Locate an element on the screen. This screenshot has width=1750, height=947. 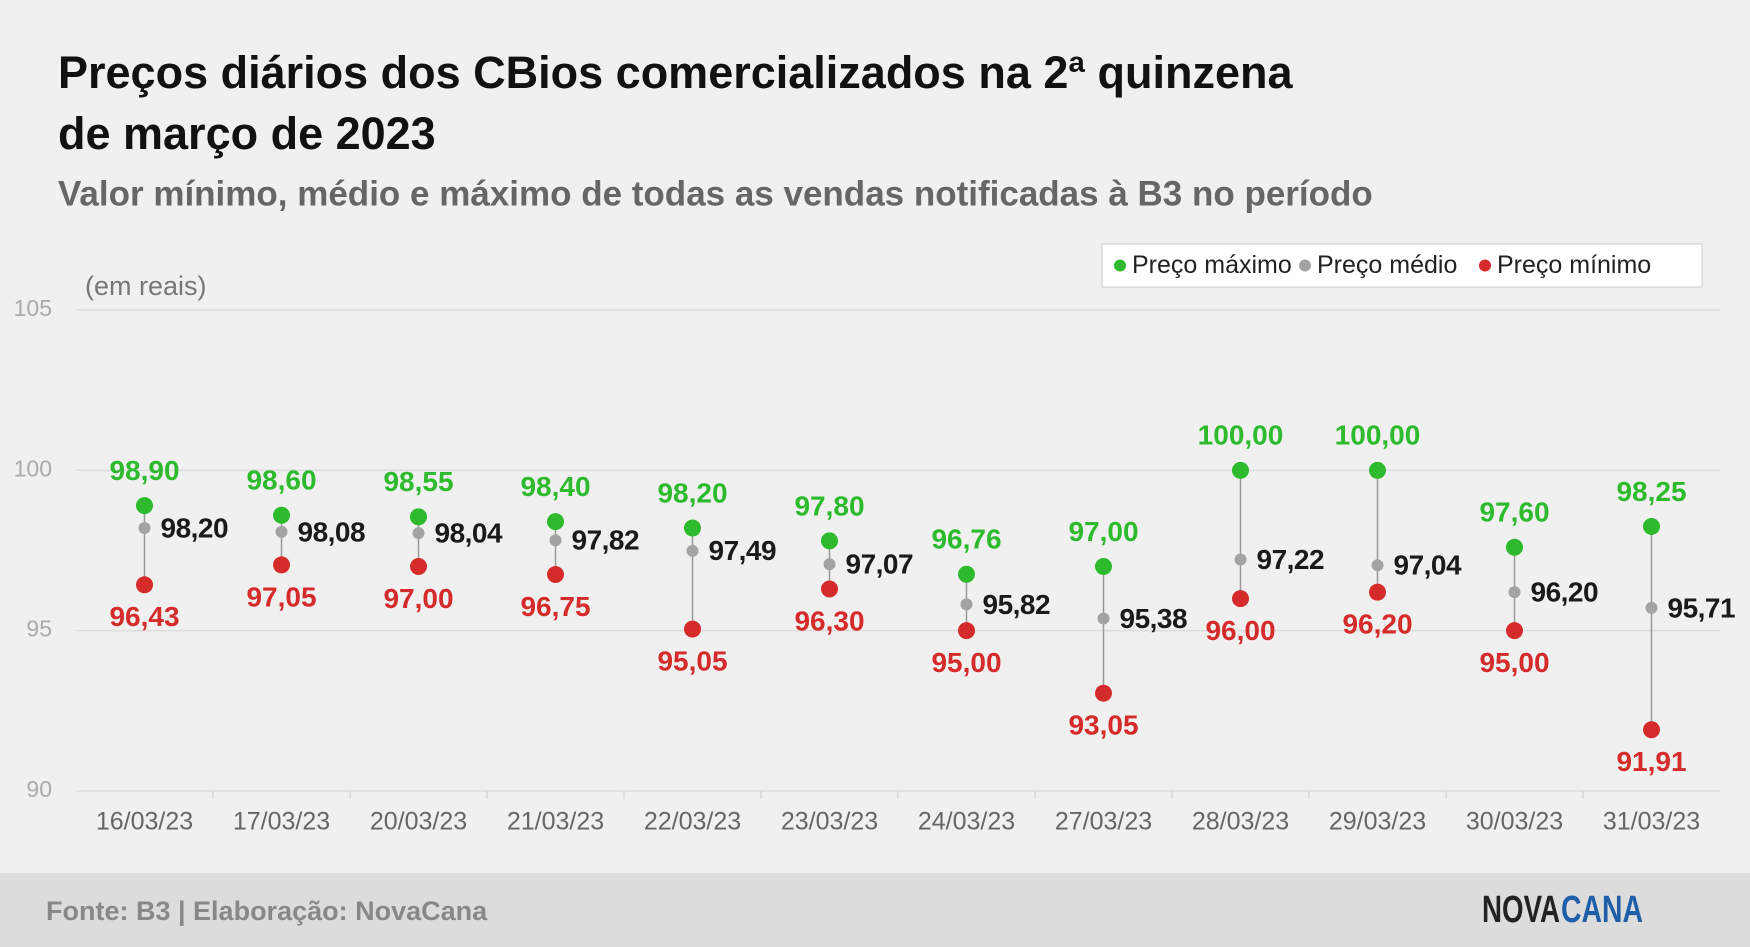
chart-title: de março de 2023 is located at coordinates (247, 133).